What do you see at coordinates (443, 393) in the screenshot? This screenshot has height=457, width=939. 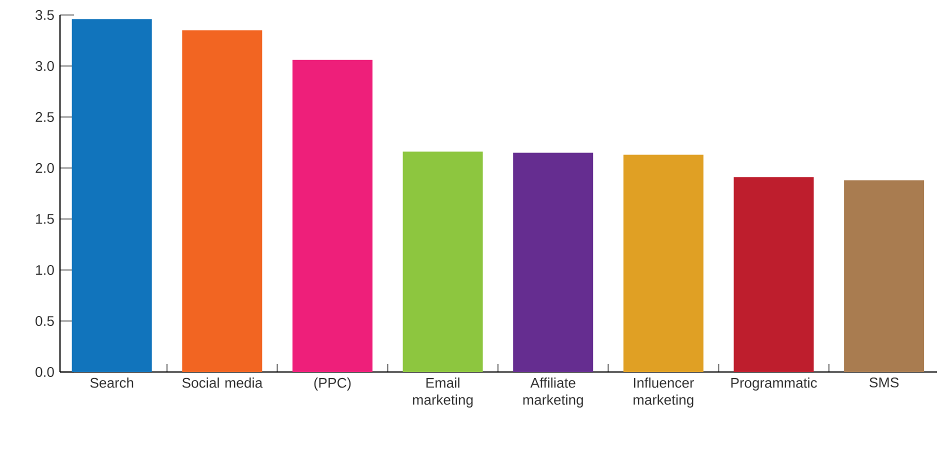 I see `x-tick-label: Email marketing` at bounding box center [443, 393].